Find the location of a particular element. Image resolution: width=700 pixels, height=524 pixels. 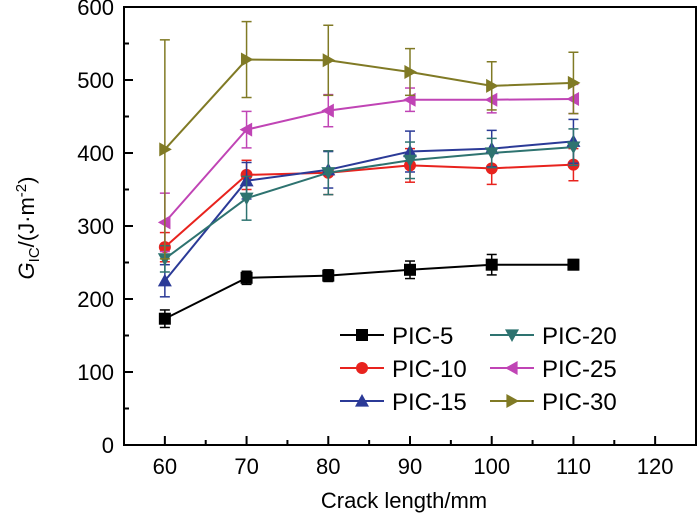

y-tick-label: 100 is located at coordinates (95, 372).